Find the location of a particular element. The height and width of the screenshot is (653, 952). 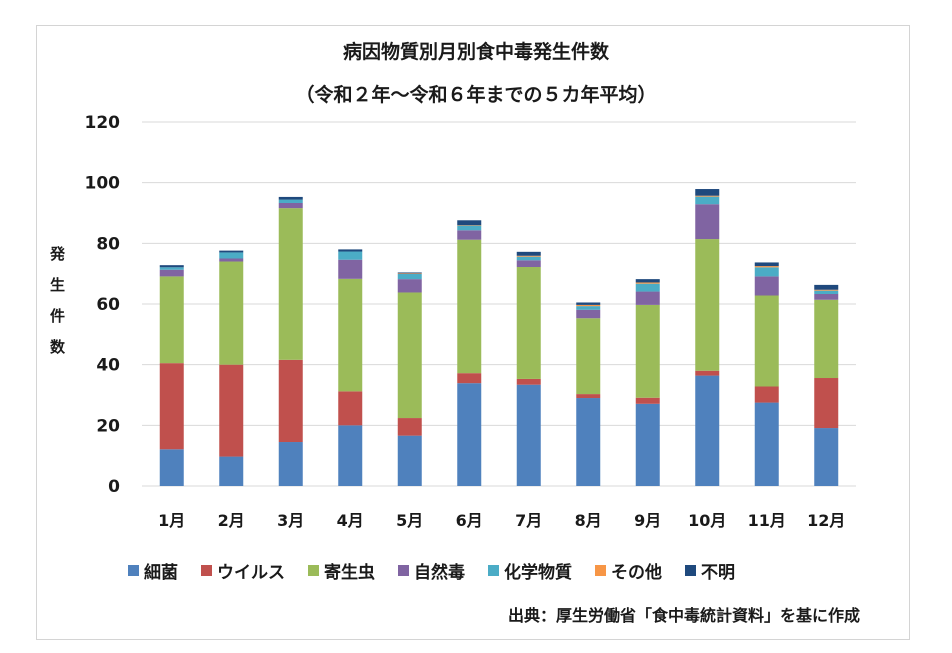

y-tick-label: 120 is located at coordinates (103, 123).